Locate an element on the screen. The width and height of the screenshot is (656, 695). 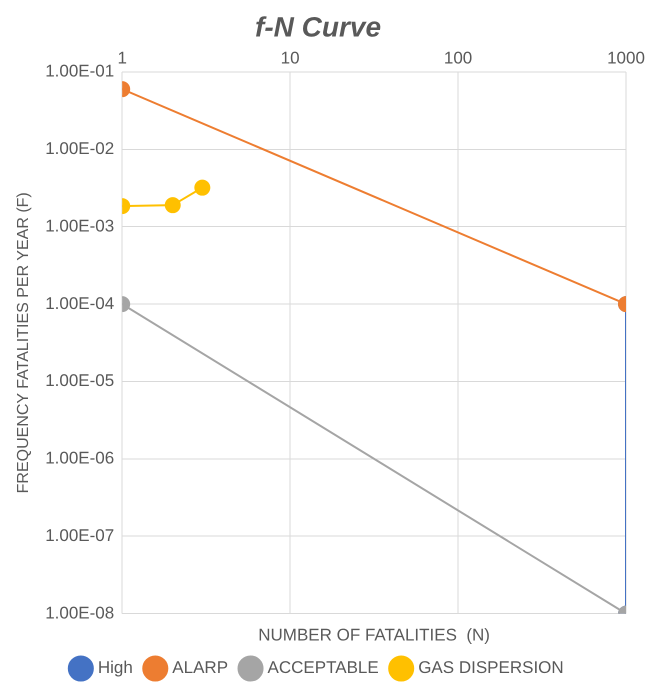
y-tick-label: 1.00E-02 is located at coordinates (79, 148).